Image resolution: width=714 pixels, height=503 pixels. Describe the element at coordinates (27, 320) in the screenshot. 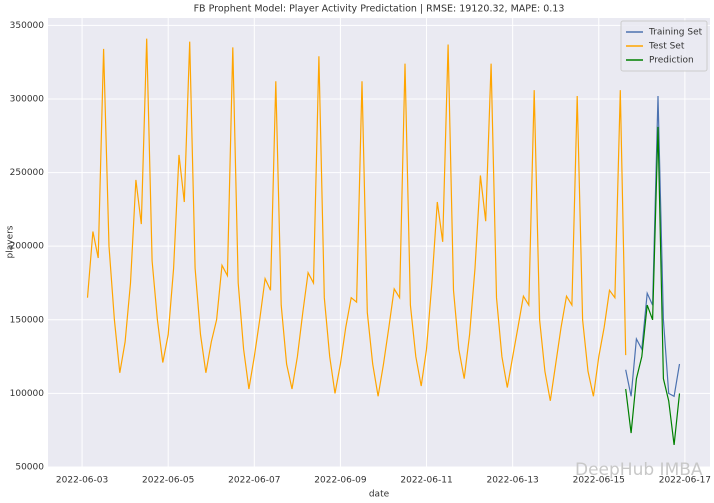

I see `y-tick-label: 150000` at that location.